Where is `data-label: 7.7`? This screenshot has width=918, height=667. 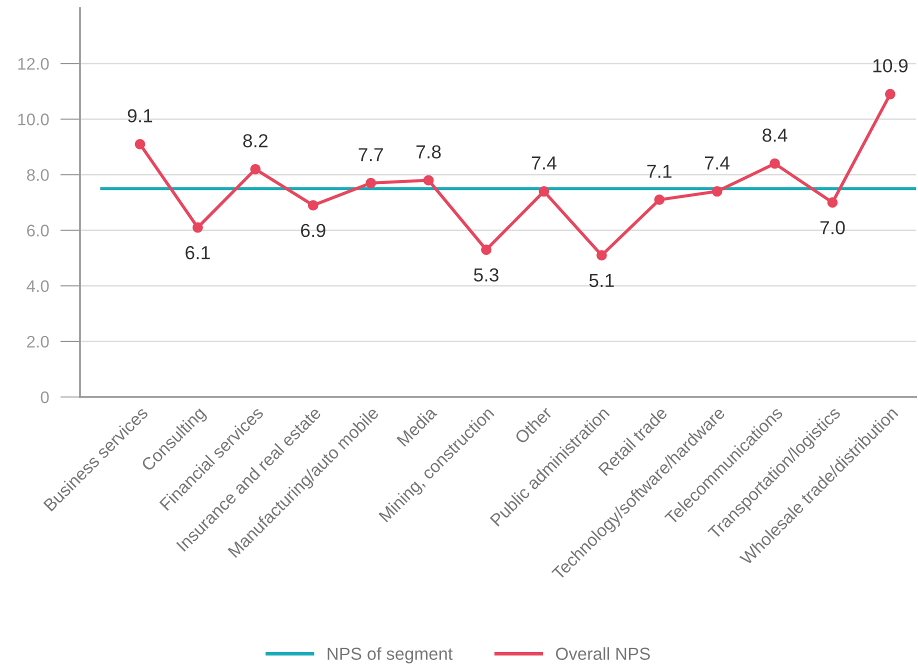 data-label: 7.7 is located at coordinates (370, 155).